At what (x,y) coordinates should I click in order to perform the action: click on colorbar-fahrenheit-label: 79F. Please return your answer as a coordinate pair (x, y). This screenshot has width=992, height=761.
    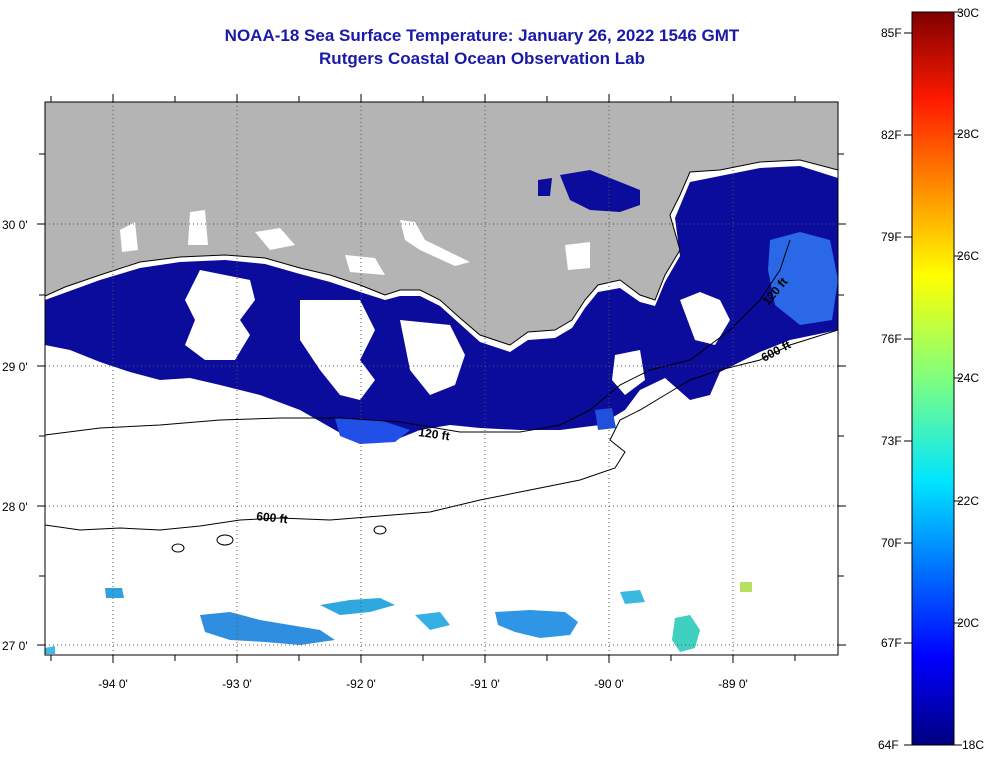
    Looking at the image, I should click on (891, 237).